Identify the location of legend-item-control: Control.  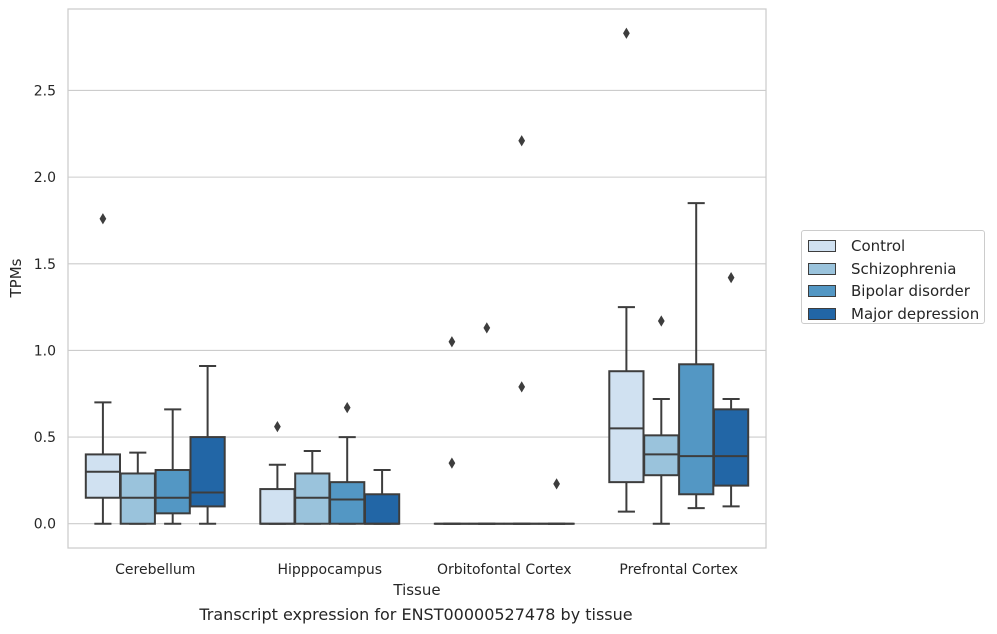
(896, 246).